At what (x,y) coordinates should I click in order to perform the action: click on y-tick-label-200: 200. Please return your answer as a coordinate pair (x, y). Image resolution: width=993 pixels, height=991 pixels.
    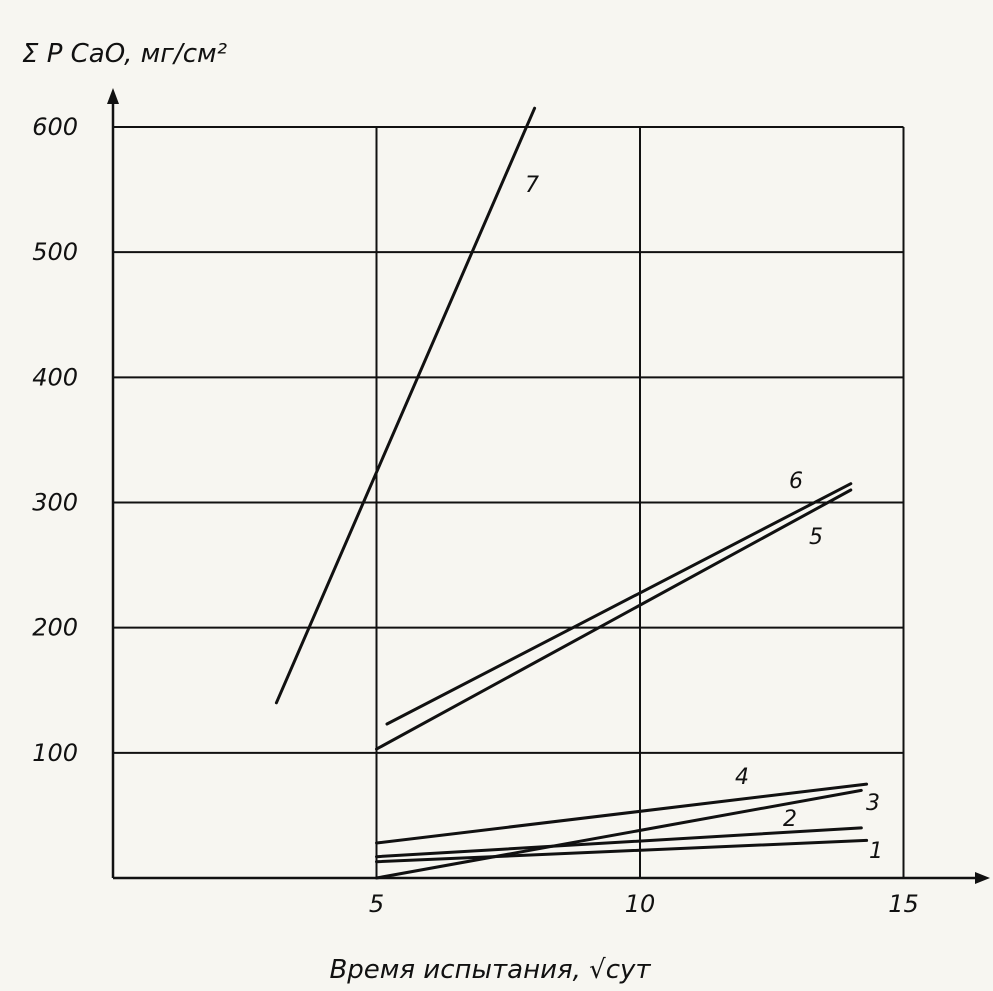
    Looking at the image, I should click on (55, 628).